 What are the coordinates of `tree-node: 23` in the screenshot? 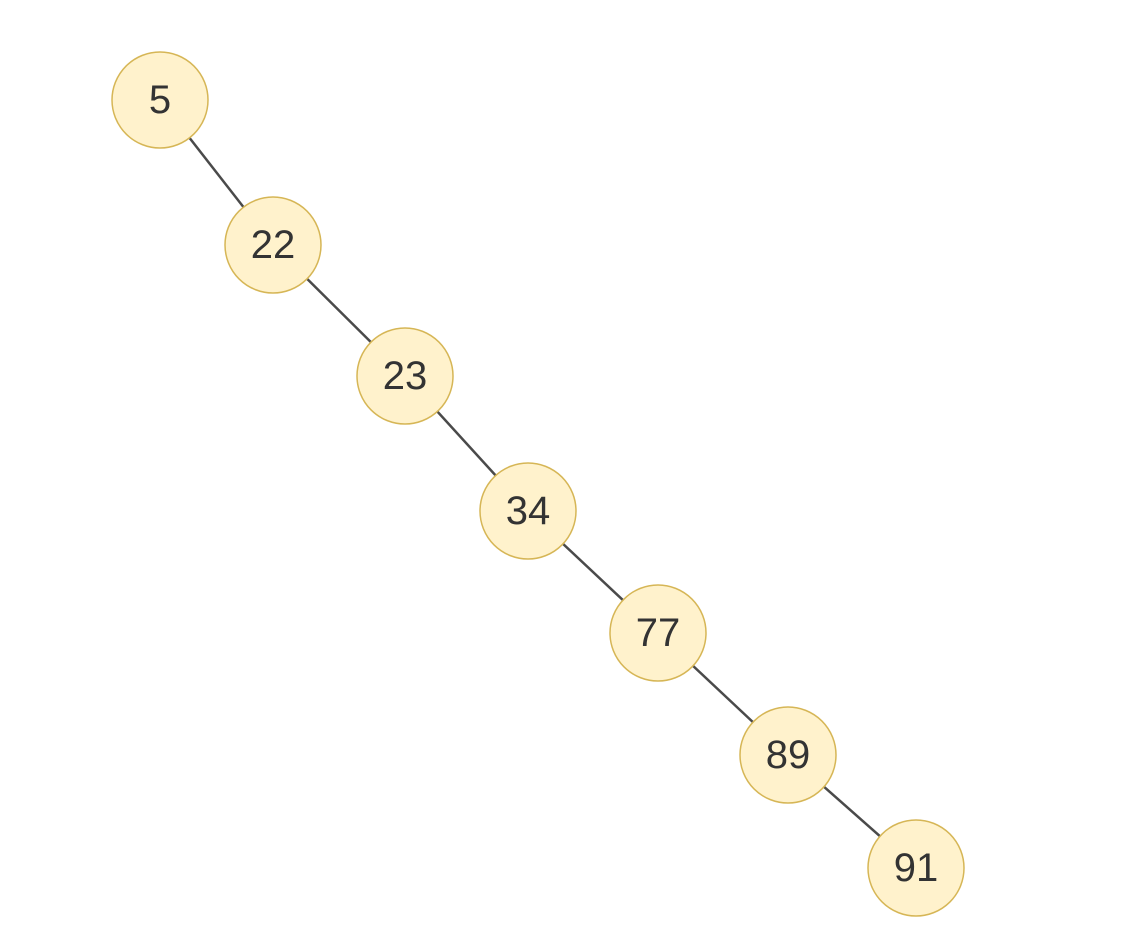 It's located at (405, 376).